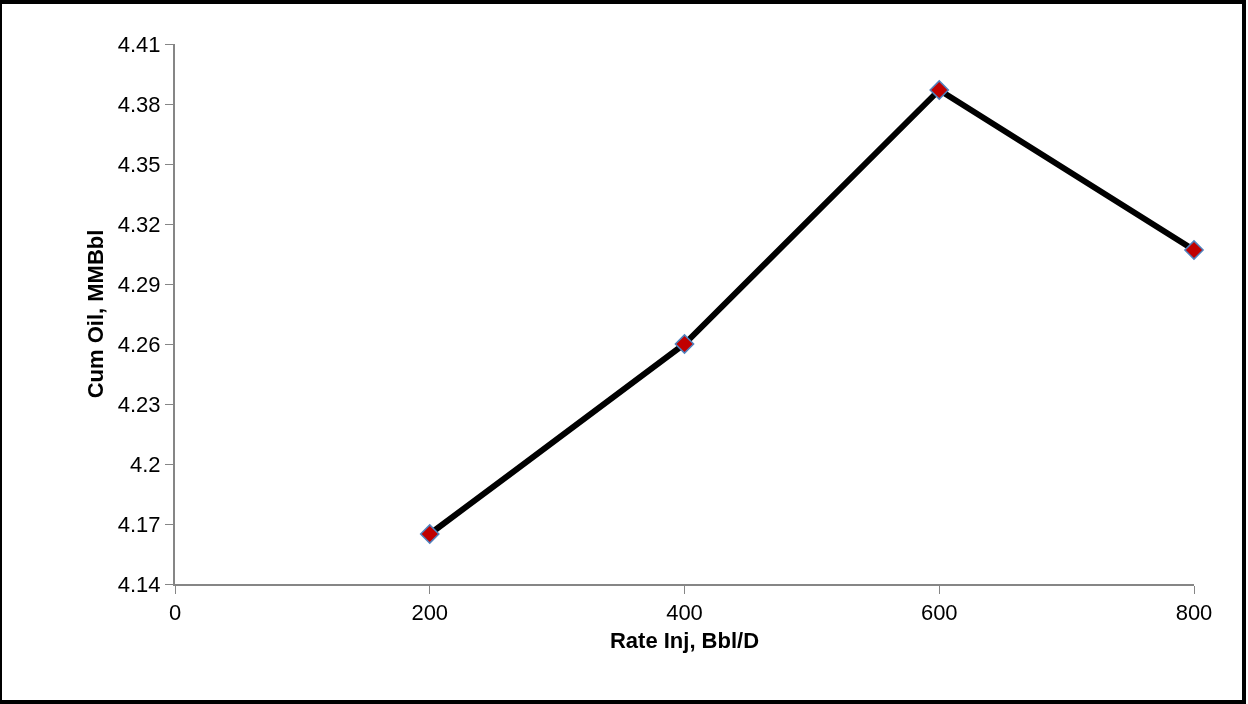 The height and width of the screenshot is (704, 1248). I want to click on x-axis-title: Rate Inj, Bbl/D, so click(684, 640).